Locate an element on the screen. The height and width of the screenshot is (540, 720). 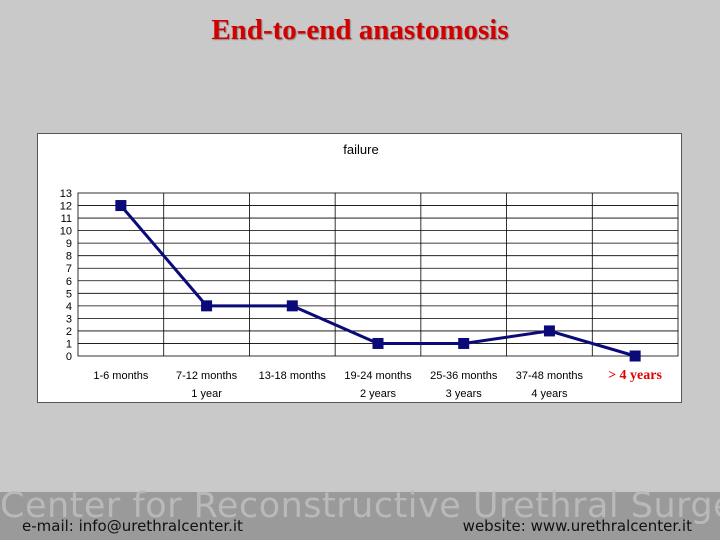
y-tick-label: 6 is located at coordinates (69, 282).